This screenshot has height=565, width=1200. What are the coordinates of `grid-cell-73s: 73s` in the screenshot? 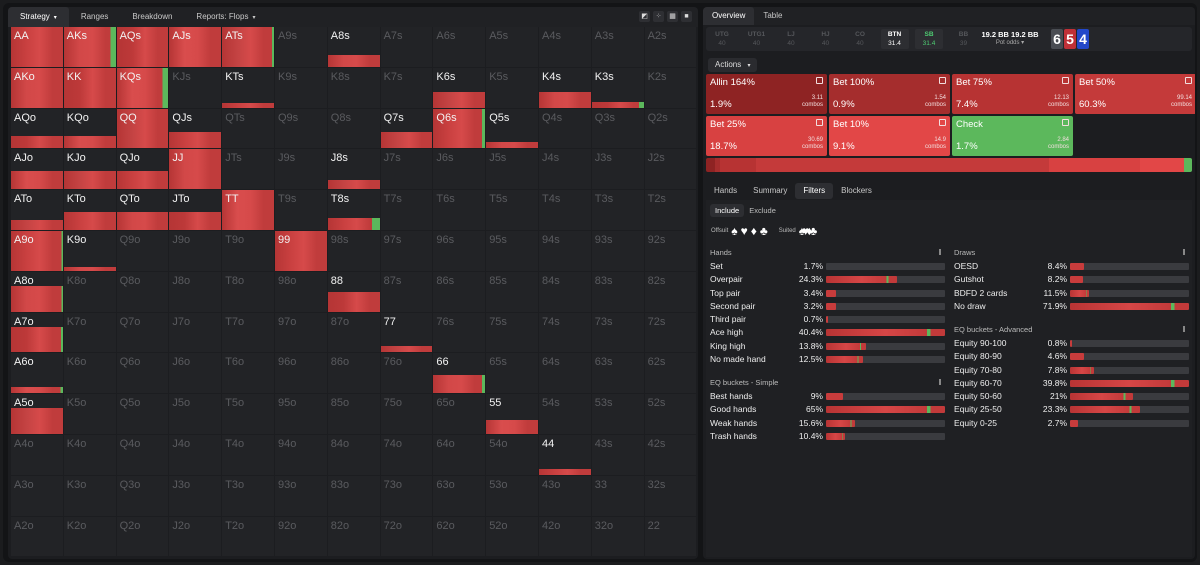 It's located at (617, 332).